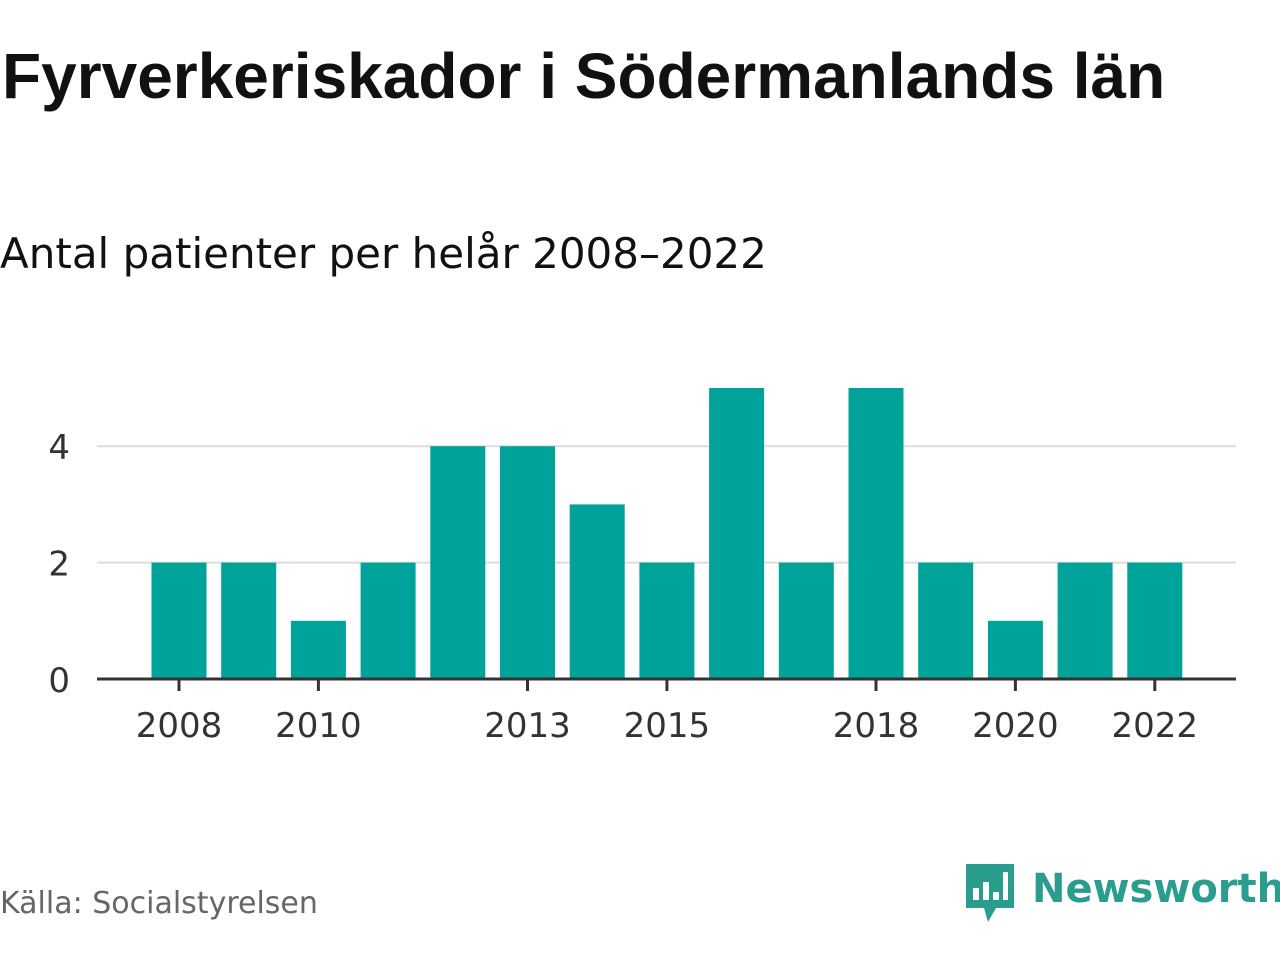 This screenshot has width=1280, height=960. What do you see at coordinates (1015, 649) in the screenshot?
I see `bar-2020` at bounding box center [1015, 649].